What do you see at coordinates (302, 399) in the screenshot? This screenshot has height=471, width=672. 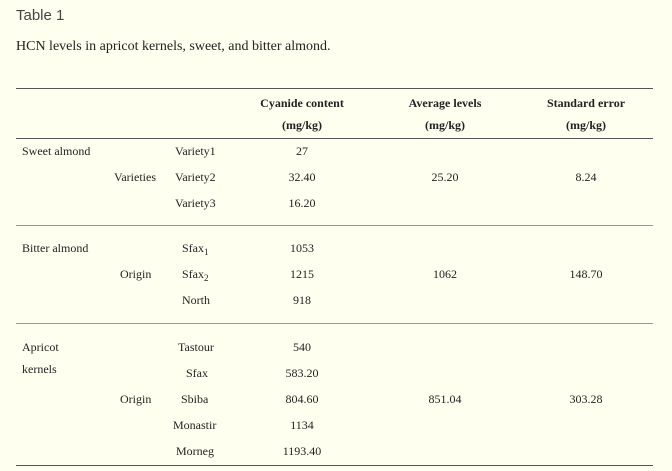 I see `row-value: 804.60` at bounding box center [302, 399].